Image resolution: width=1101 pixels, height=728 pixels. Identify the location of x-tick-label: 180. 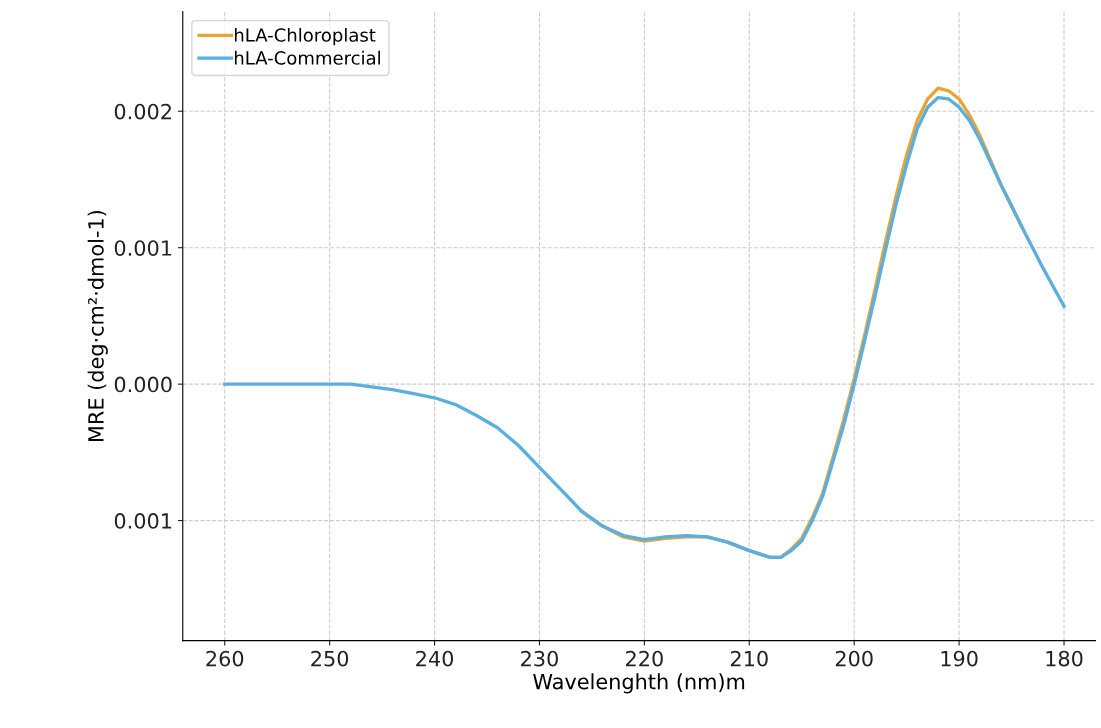
(1064, 658).